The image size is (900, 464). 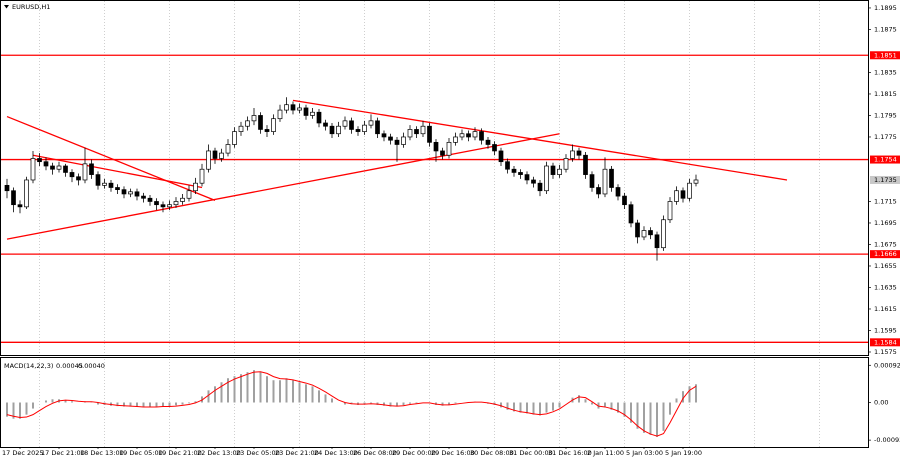 What do you see at coordinates (885, 55) in the screenshot?
I see `level-label: 1.1851` at bounding box center [885, 55].